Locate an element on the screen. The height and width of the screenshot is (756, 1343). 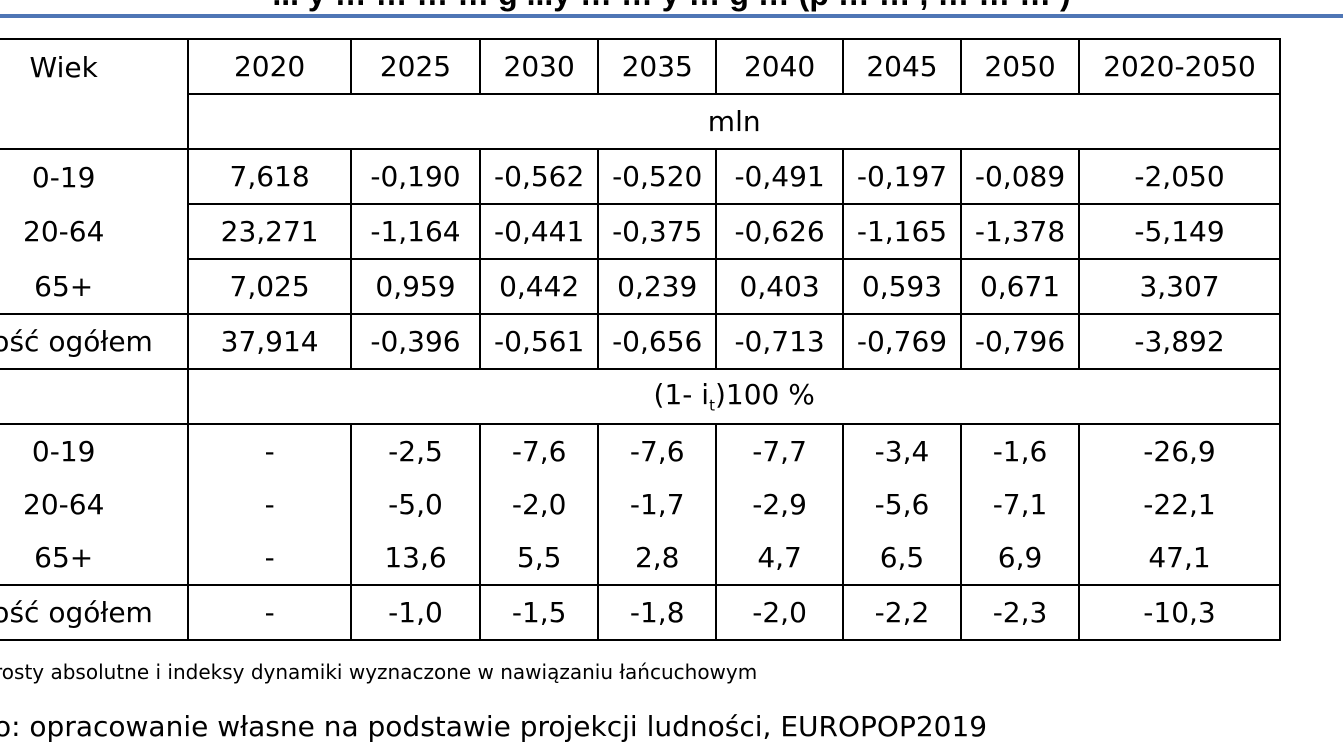
unit-mln-label: mln is located at coordinates (734, 121).